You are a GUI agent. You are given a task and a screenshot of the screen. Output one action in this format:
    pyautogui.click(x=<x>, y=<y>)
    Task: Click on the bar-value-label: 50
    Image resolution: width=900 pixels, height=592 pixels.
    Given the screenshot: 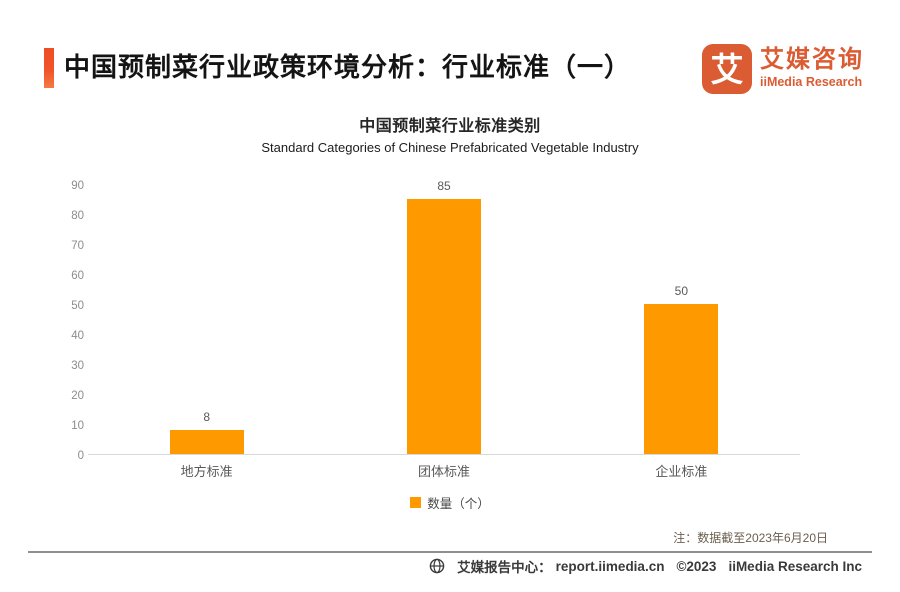 What is the action you would take?
    pyautogui.click(x=681, y=291)
    